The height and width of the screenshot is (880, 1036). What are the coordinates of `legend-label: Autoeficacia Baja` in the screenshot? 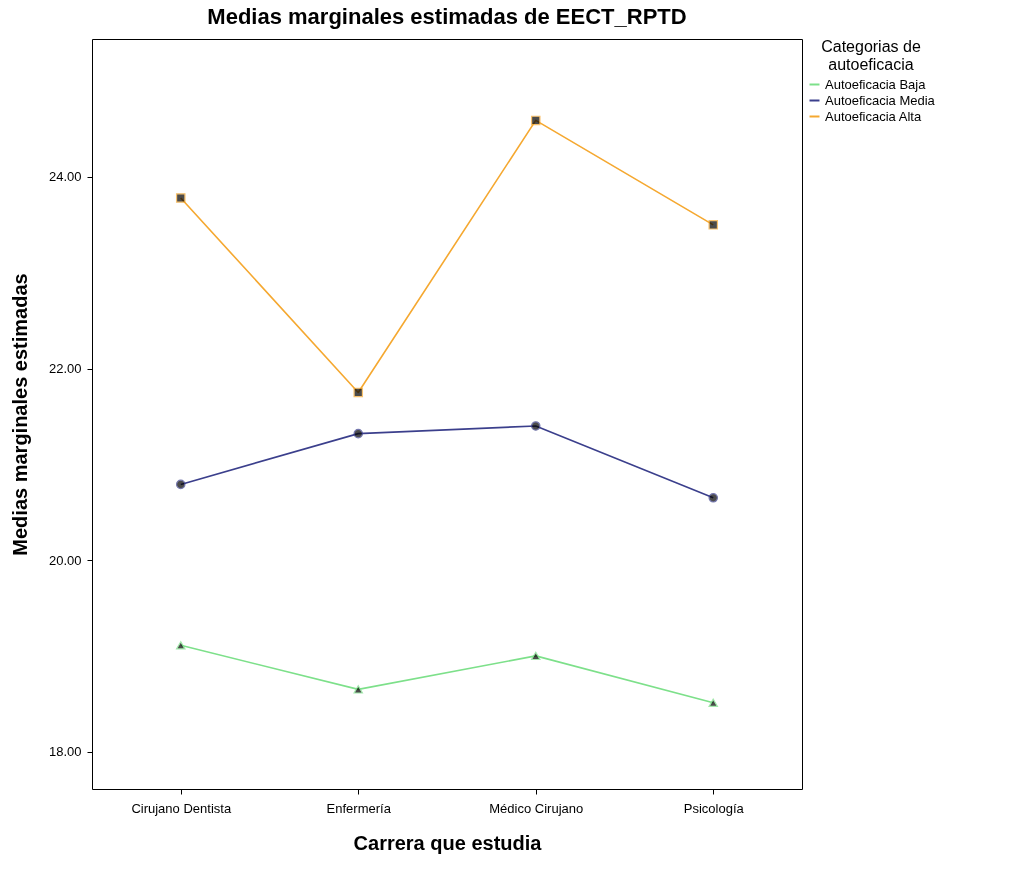 It's located at (876, 84).